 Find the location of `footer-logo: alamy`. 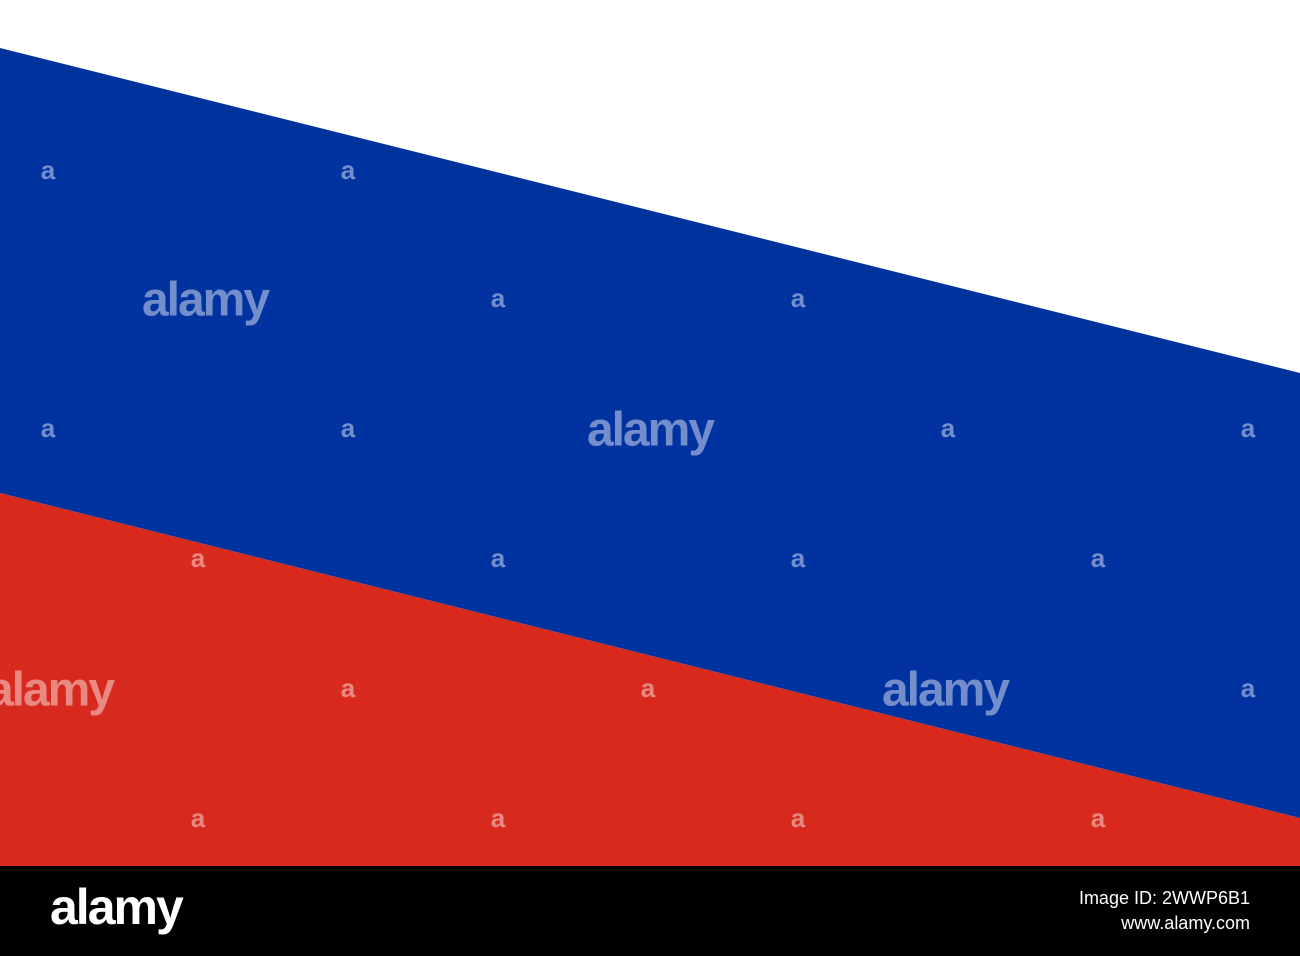

footer-logo: alamy is located at coordinates (117, 907).